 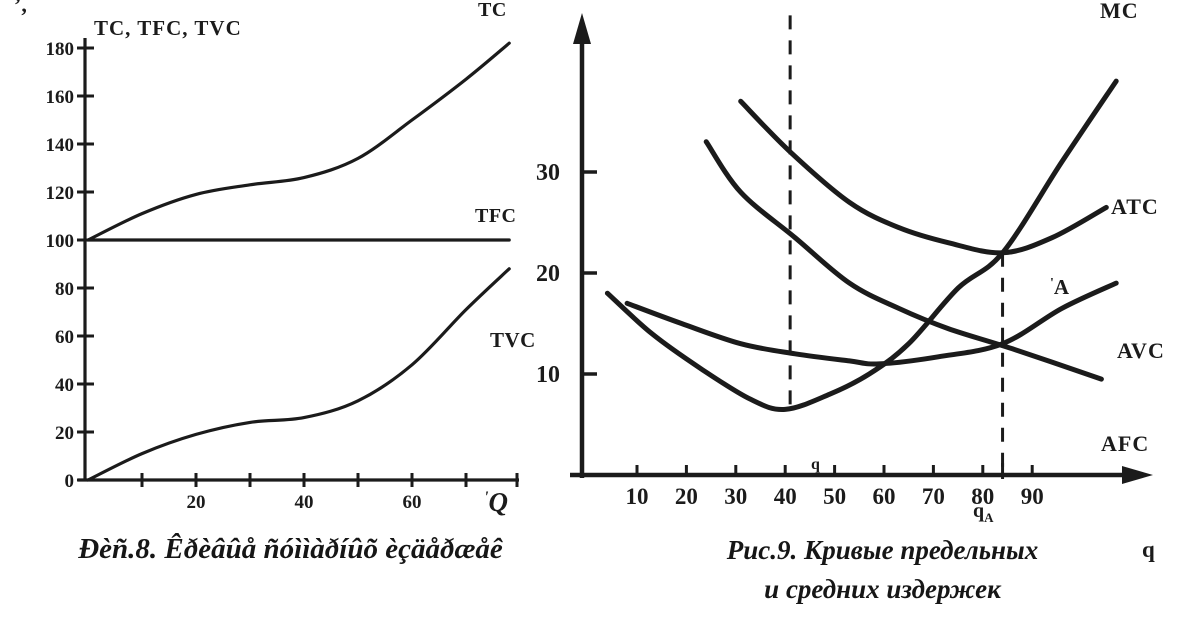 I want to click on left-x-tick-label: 40, so click(x=304, y=502).